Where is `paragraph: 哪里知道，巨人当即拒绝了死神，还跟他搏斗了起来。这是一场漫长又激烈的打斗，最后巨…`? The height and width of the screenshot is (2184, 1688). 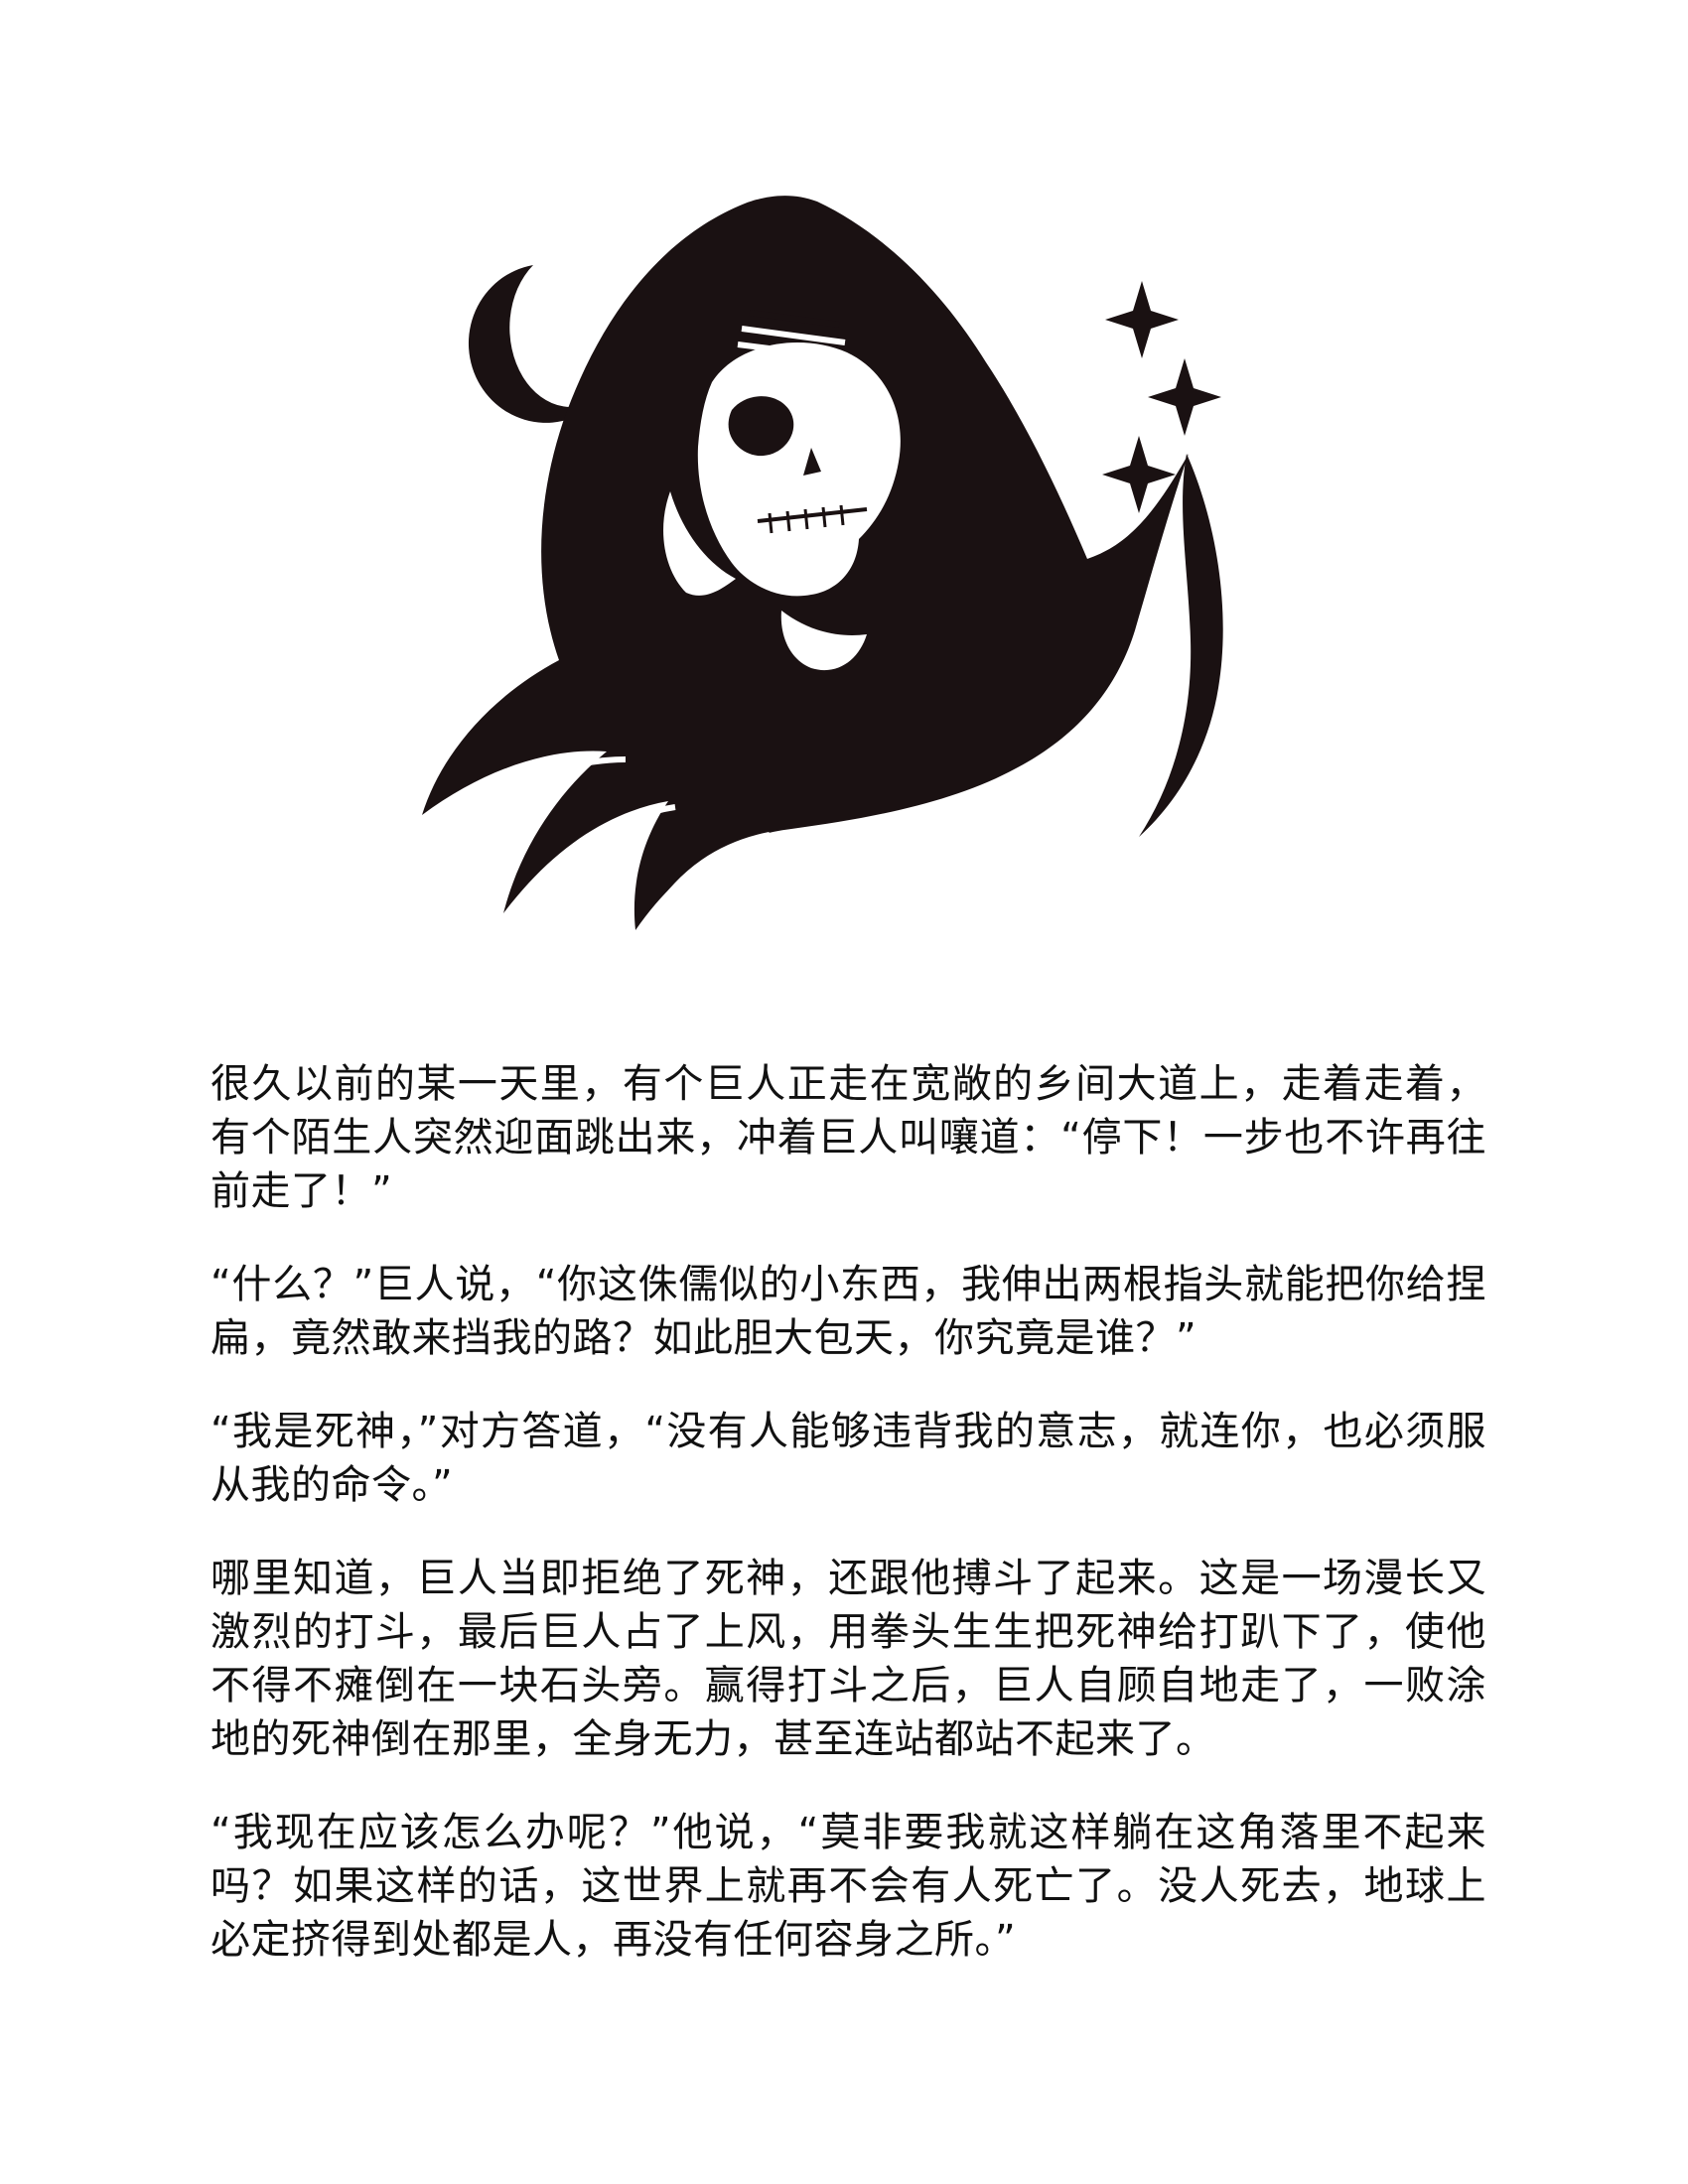 paragraph: 哪里知道，巨人当即拒绝了死神，还跟他搏斗了起来。这是一场漫长又激烈的打斗，最后巨… is located at coordinates (848, 1659).